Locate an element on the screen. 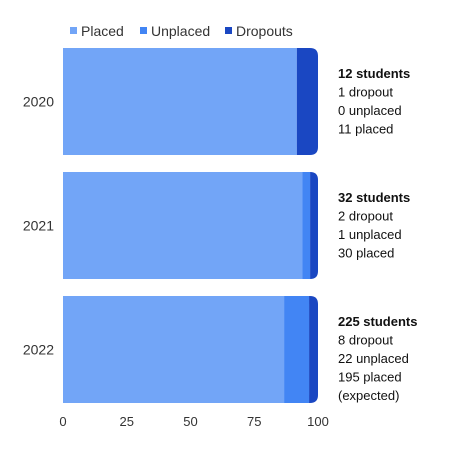 This screenshot has height=450, width=450. annotation-line-2022: (expected) is located at coordinates (368, 395).